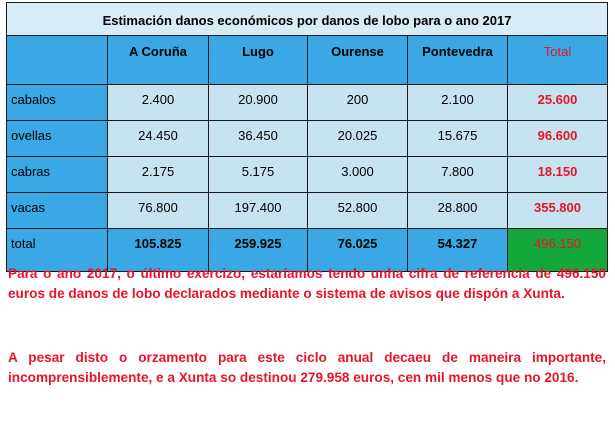 This screenshot has width=615, height=431. I want to click on table-cell: 24.450, so click(158, 138).